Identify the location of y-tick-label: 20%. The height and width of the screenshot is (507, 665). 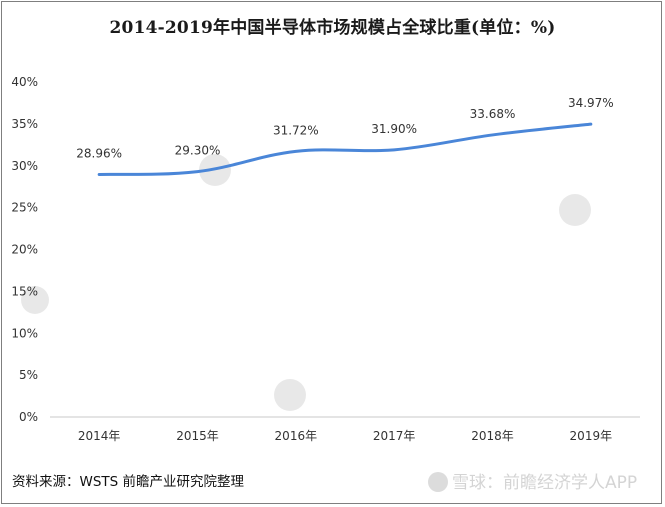
(24, 250).